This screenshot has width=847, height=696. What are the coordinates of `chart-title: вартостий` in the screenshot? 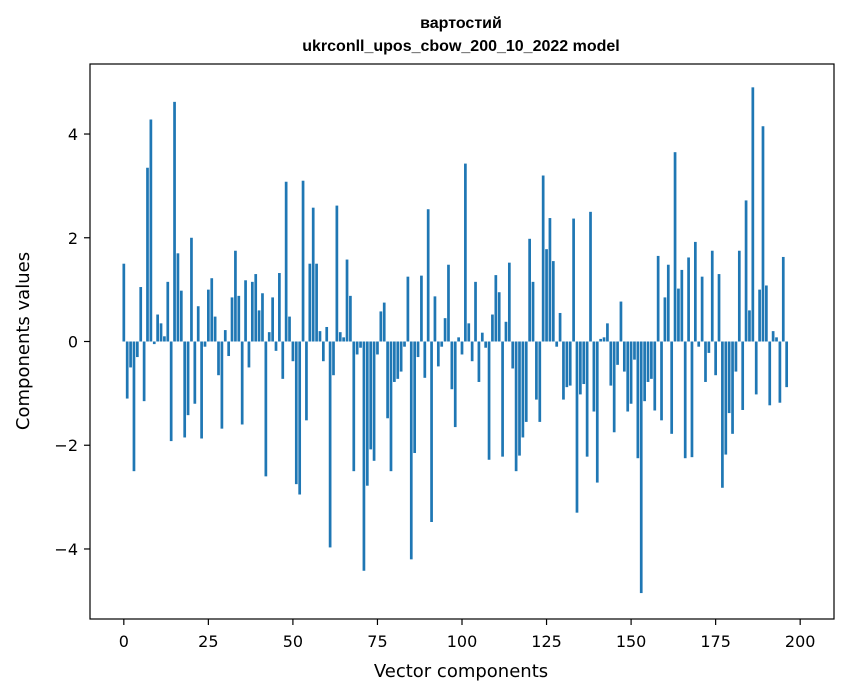 It's located at (461, 23).